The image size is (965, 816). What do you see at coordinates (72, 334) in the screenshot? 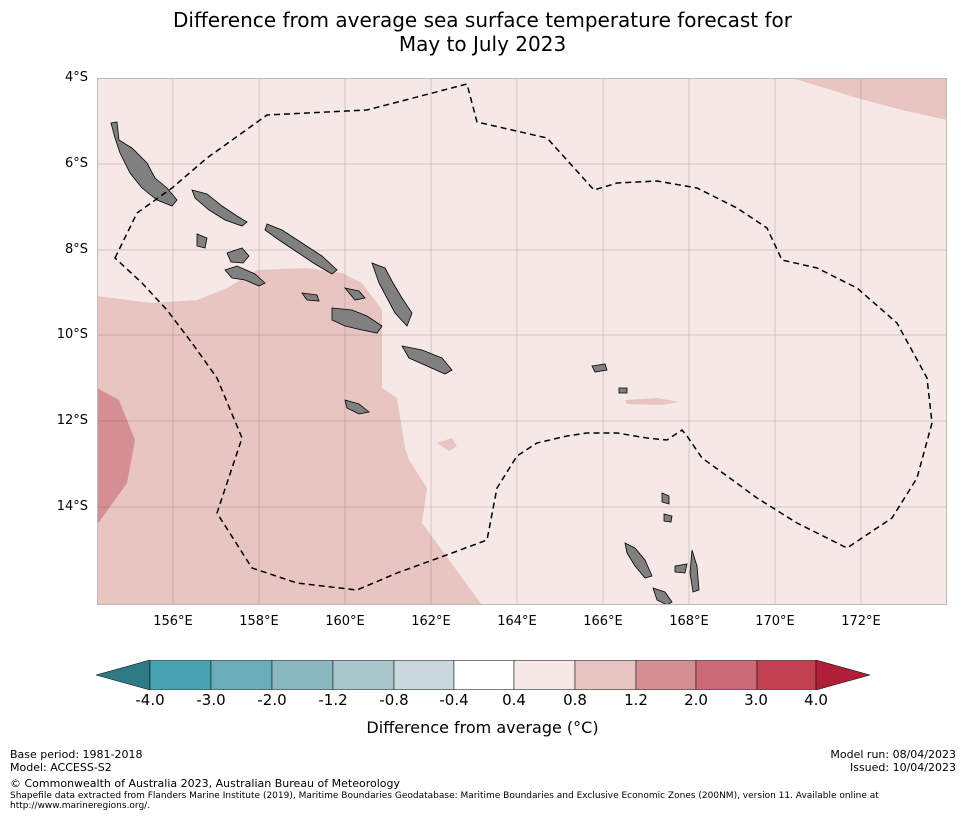
I see `lat-label-10s: 10°S` at bounding box center [72, 334].